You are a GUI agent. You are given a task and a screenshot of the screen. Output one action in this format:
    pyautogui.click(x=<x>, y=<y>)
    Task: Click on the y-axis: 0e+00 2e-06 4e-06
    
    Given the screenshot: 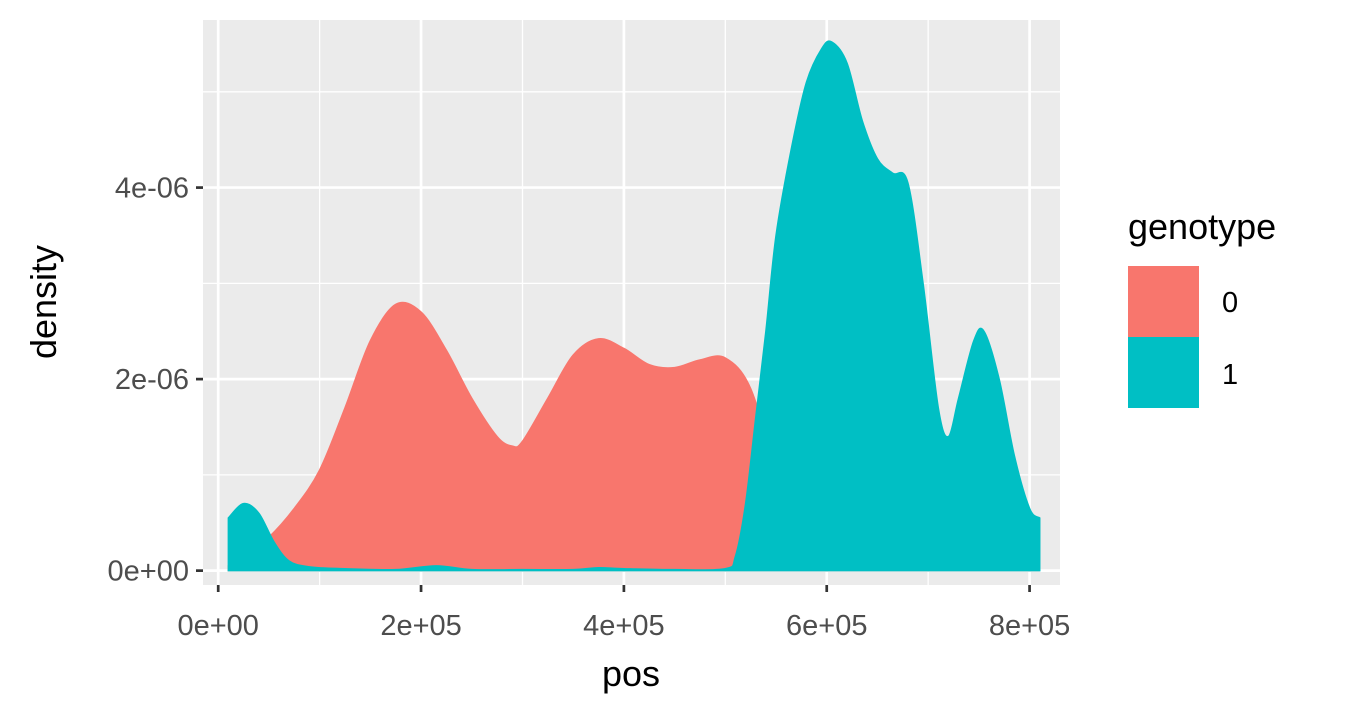 What is the action you would take?
    pyautogui.click(x=155, y=380)
    